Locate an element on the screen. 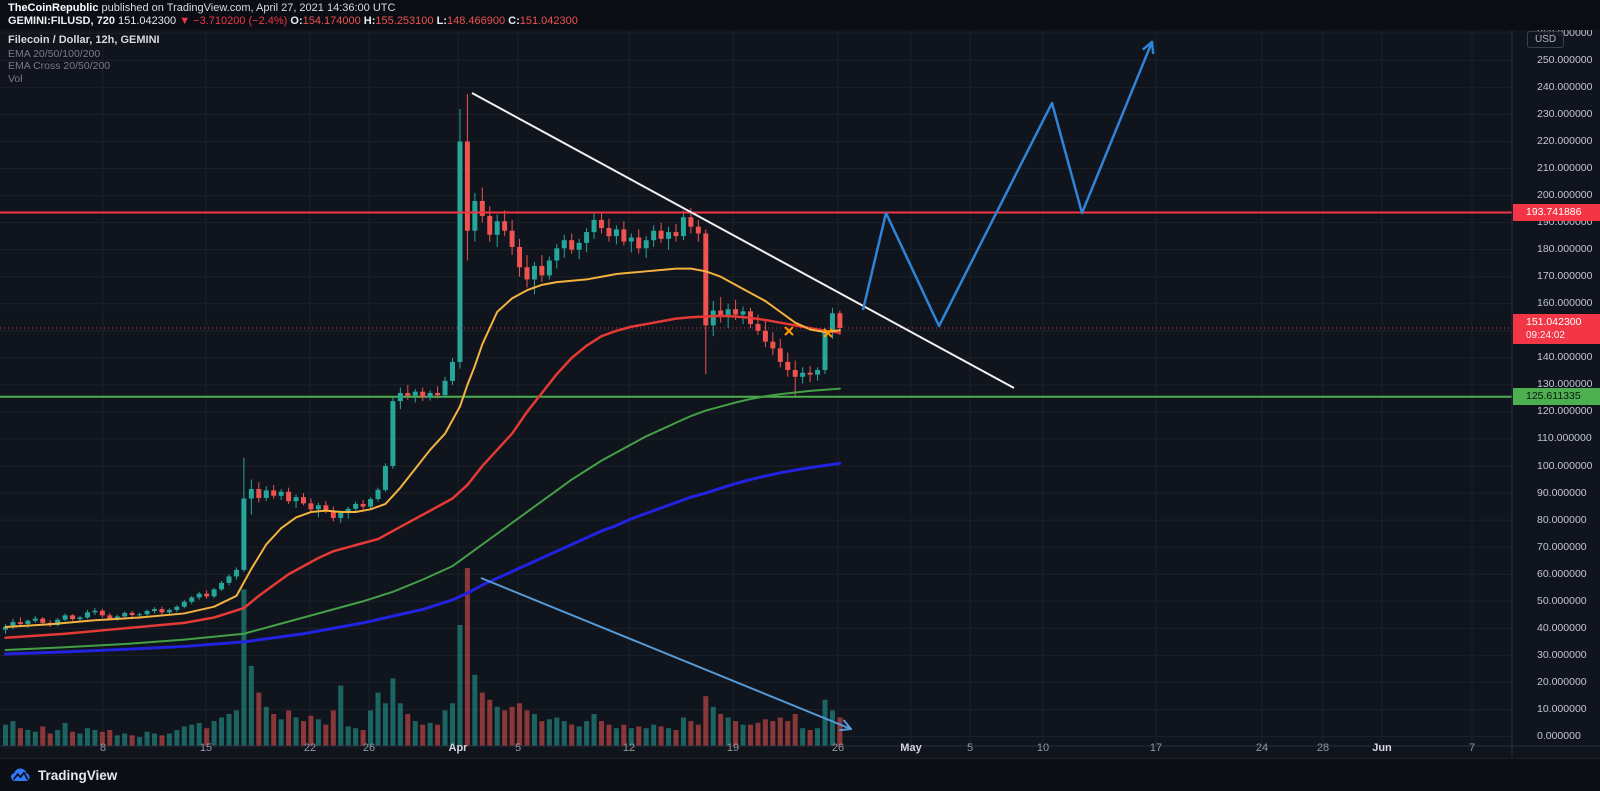 This screenshot has width=1600, height=791. price-tick-label: 130.000000 is located at coordinates (1565, 384).